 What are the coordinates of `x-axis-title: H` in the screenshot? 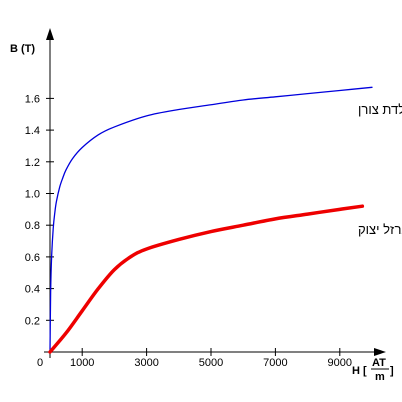 It's located at (356, 371).